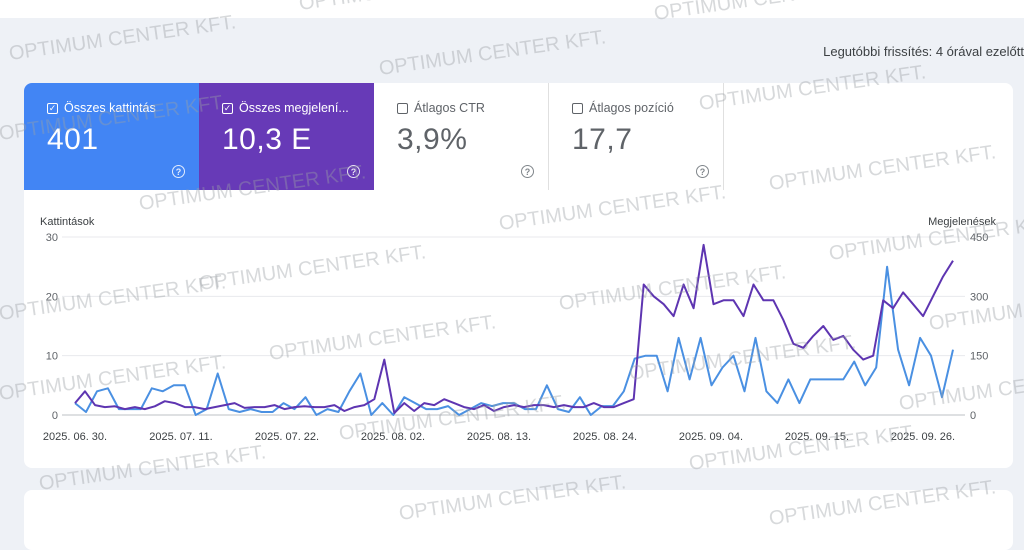 This screenshot has height=550, width=1024. Describe the element at coordinates (979, 357) in the screenshot. I see `y-right-tick-label: 150` at that location.